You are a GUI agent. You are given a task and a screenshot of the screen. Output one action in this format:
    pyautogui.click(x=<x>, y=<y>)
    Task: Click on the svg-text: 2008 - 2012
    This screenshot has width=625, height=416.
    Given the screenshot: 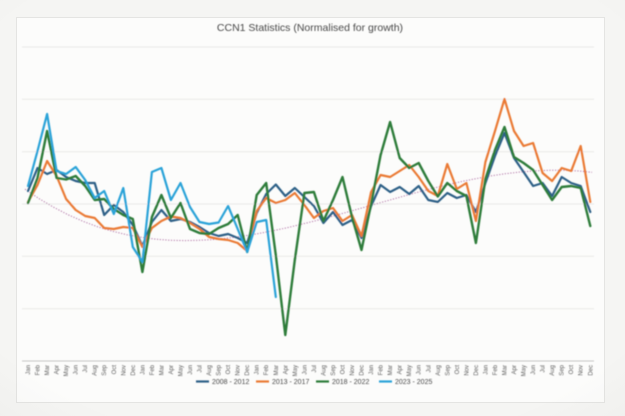 What is the action you would take?
    pyautogui.click(x=230, y=382)
    